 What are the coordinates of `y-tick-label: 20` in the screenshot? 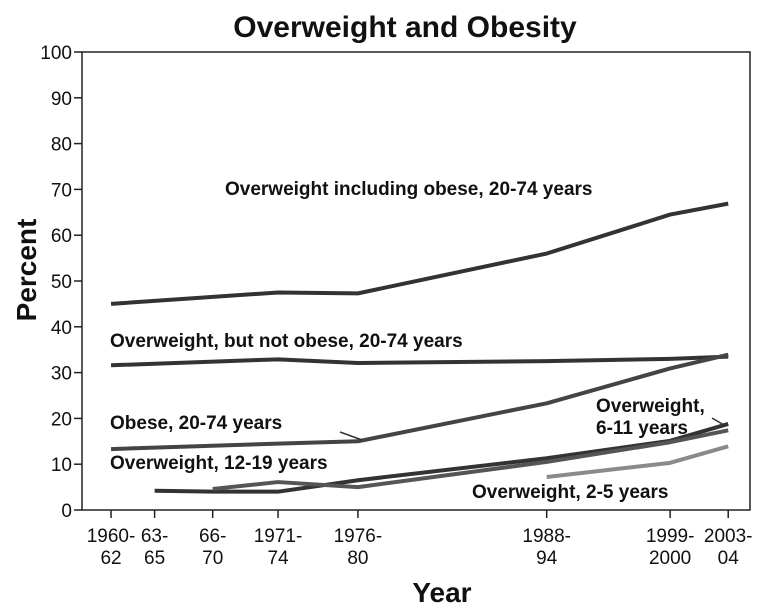 It's located at (61, 419).